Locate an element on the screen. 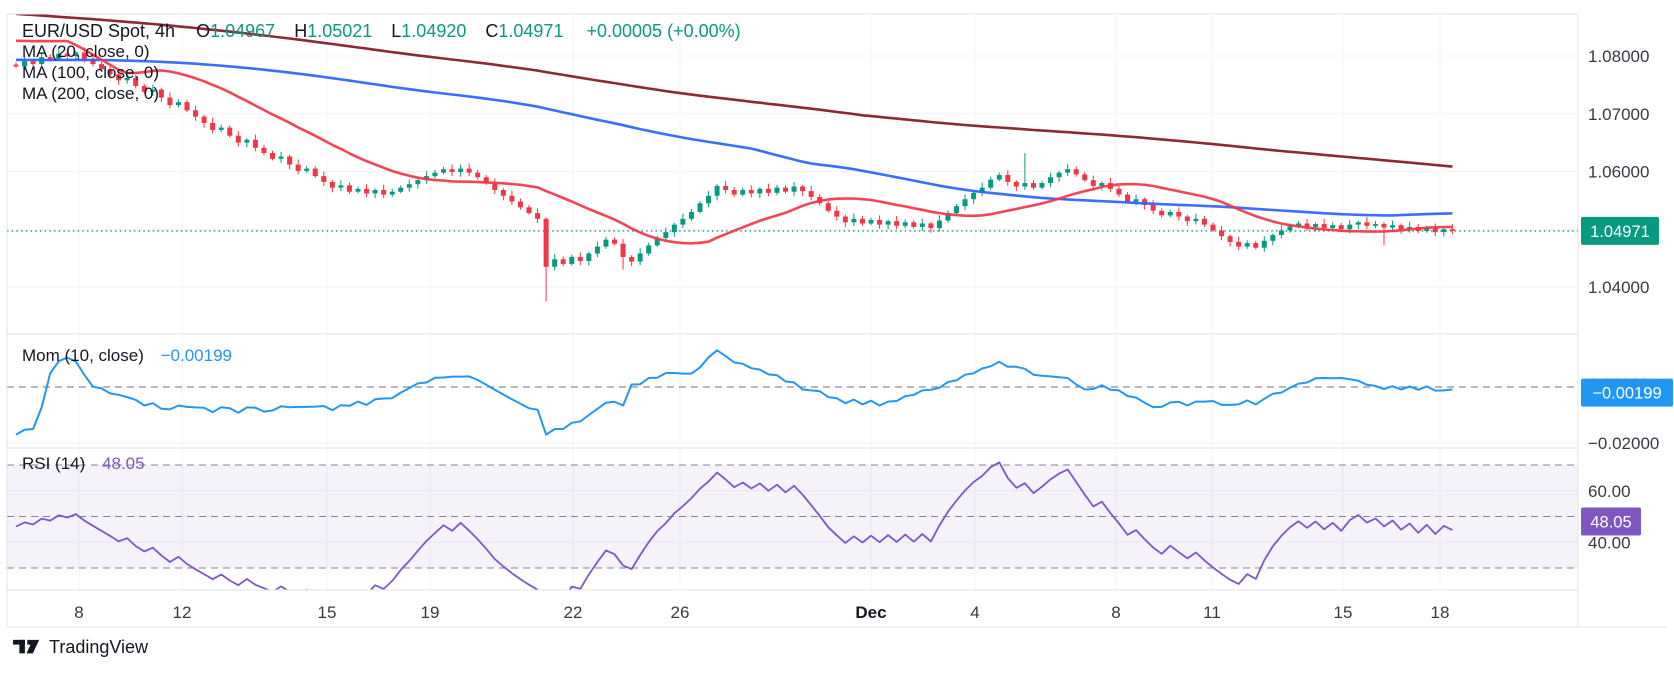 The image size is (1674, 674). ohlc-low: L1.04920 is located at coordinates (429, 31).